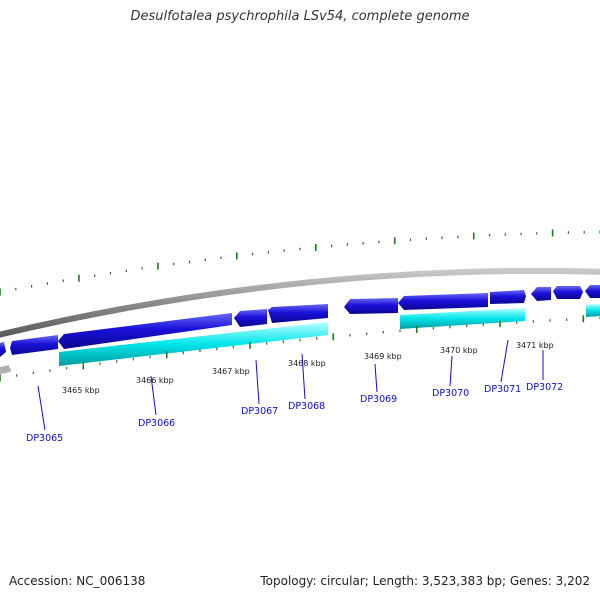 The image size is (600, 600). Describe the element at coordinates (300, 262) in the screenshot. I see `outer-tick-ring` at that location.